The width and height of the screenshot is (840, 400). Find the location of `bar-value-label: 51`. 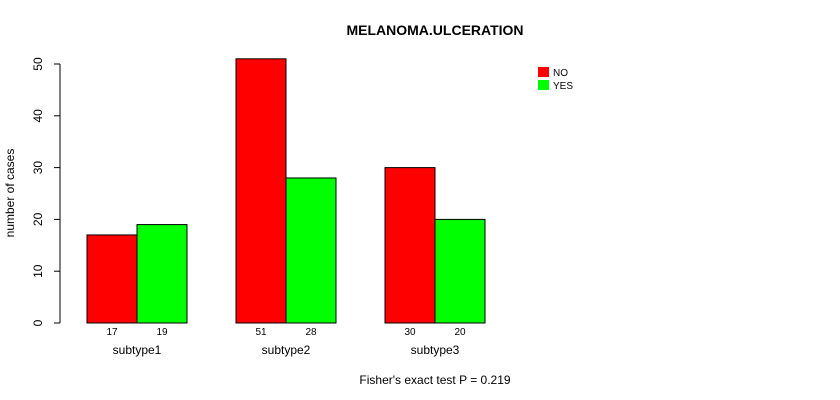

bar-value-label: 51 is located at coordinates (261, 332).